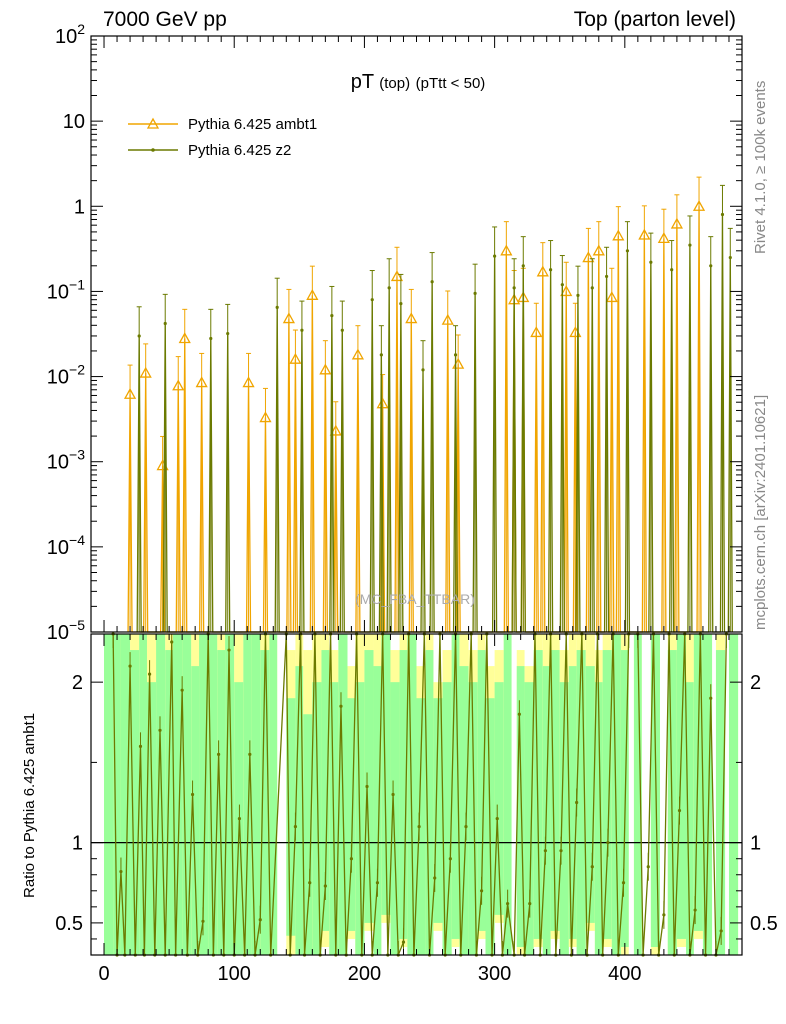 The image size is (786, 1024). I want to click on ratio-ytick-label-left: 1, so click(77, 844).